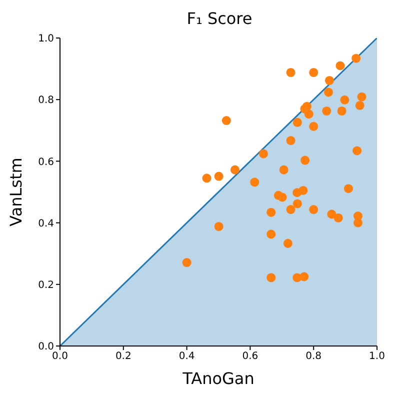  I want to click on x-tick-label: 0.4, so click(186, 356).